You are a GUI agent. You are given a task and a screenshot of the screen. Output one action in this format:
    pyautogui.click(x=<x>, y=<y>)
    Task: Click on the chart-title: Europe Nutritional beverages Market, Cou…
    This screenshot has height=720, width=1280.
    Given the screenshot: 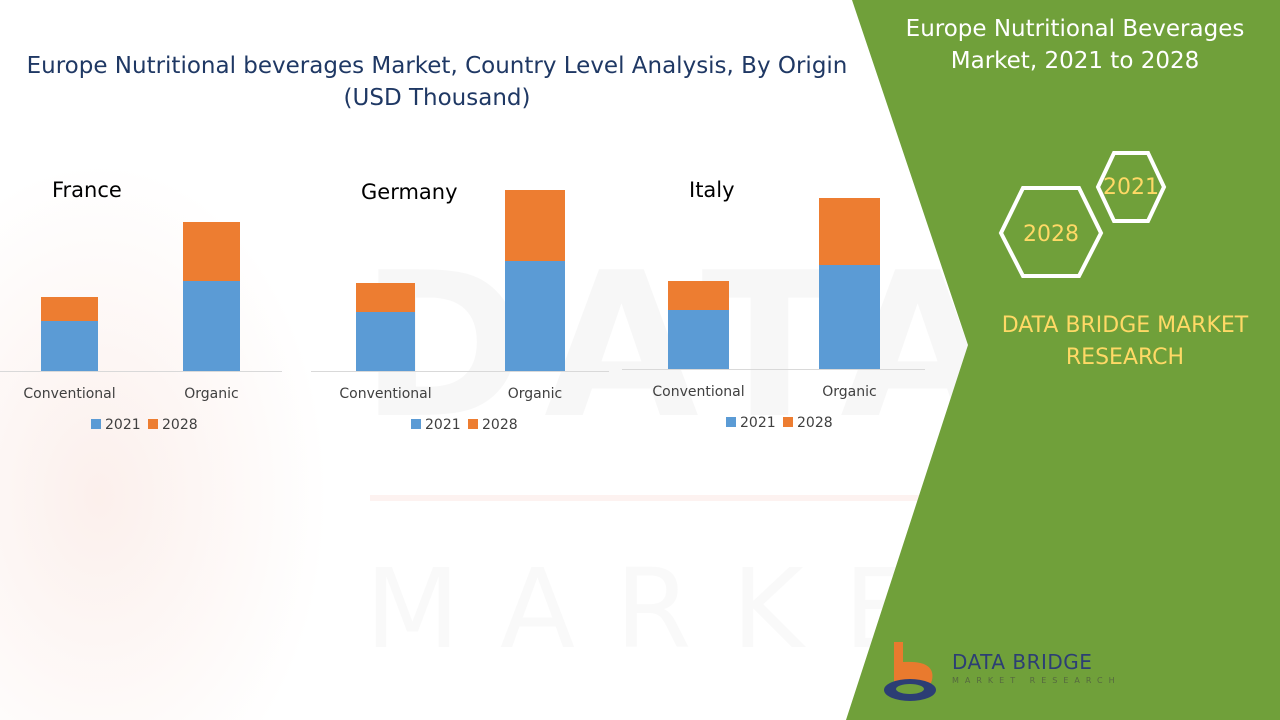 What is the action you would take?
    pyautogui.click(x=437, y=82)
    